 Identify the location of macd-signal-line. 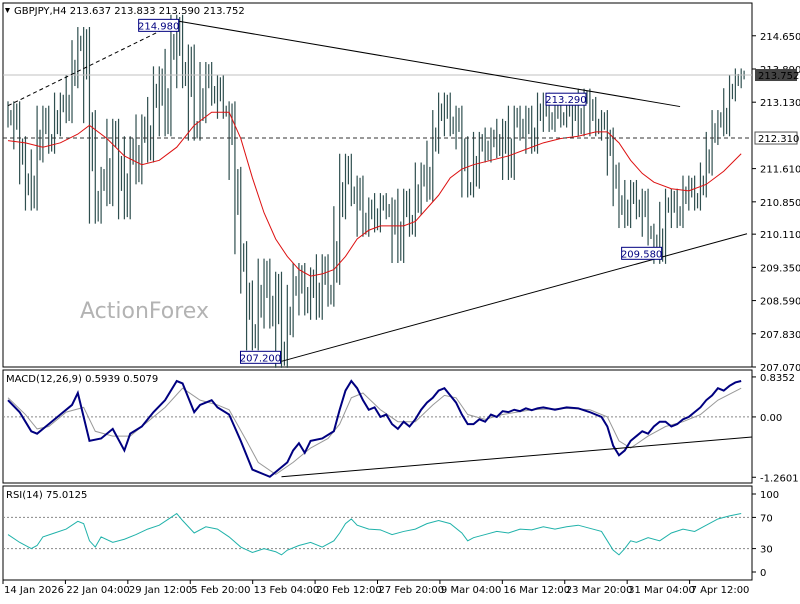
(374, 431).